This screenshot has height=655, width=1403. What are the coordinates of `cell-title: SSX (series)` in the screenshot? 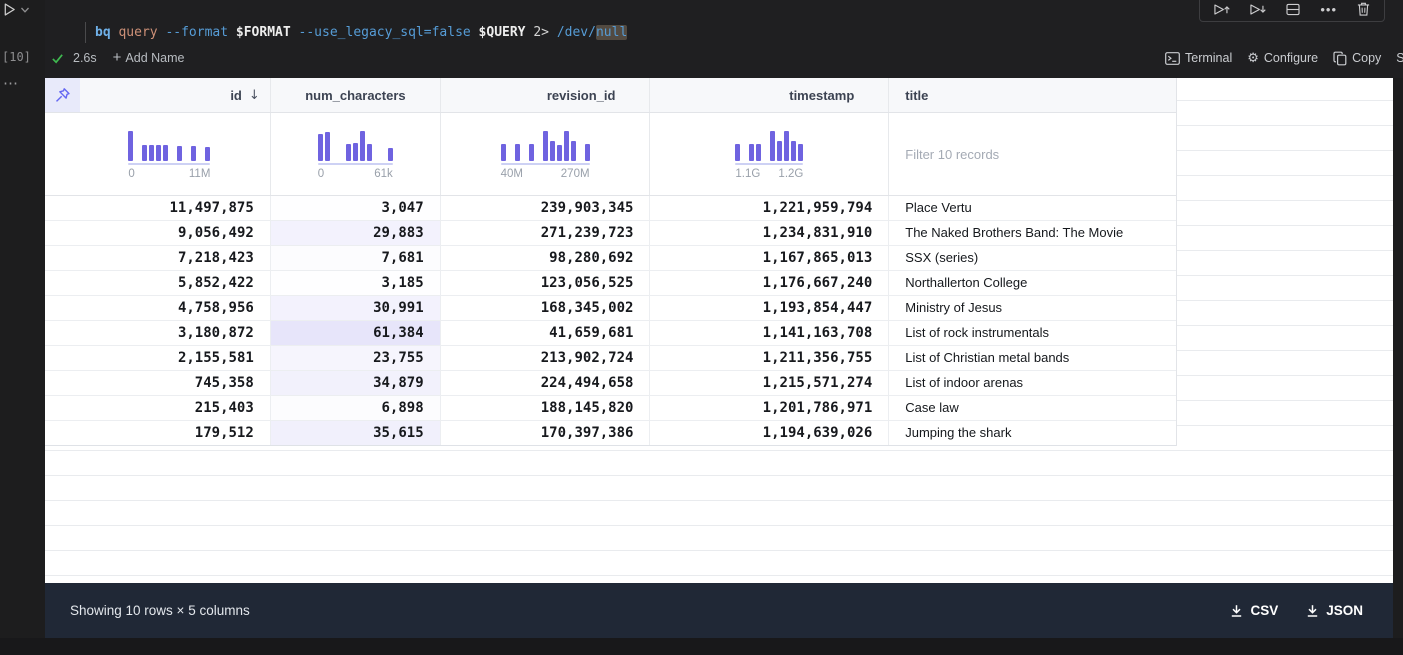 It's located at (942, 257).